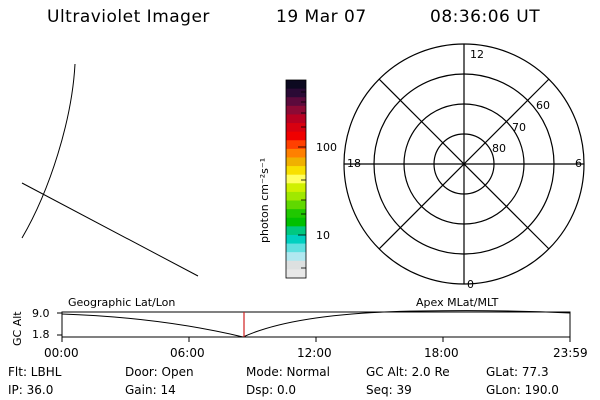 The height and width of the screenshot is (400, 600). I want to click on colorbar-frame, so click(296, 179).